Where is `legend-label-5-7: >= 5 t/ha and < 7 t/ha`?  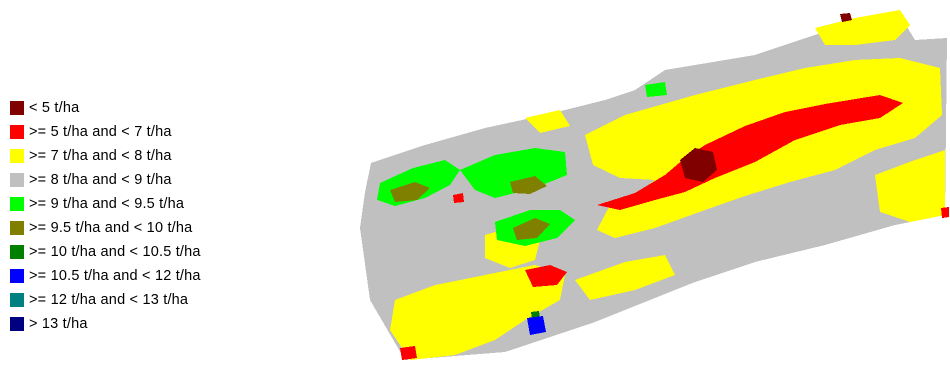
legend-label-5-7: >= 5 t/ha and < 7 t/ha is located at coordinates (100, 132).